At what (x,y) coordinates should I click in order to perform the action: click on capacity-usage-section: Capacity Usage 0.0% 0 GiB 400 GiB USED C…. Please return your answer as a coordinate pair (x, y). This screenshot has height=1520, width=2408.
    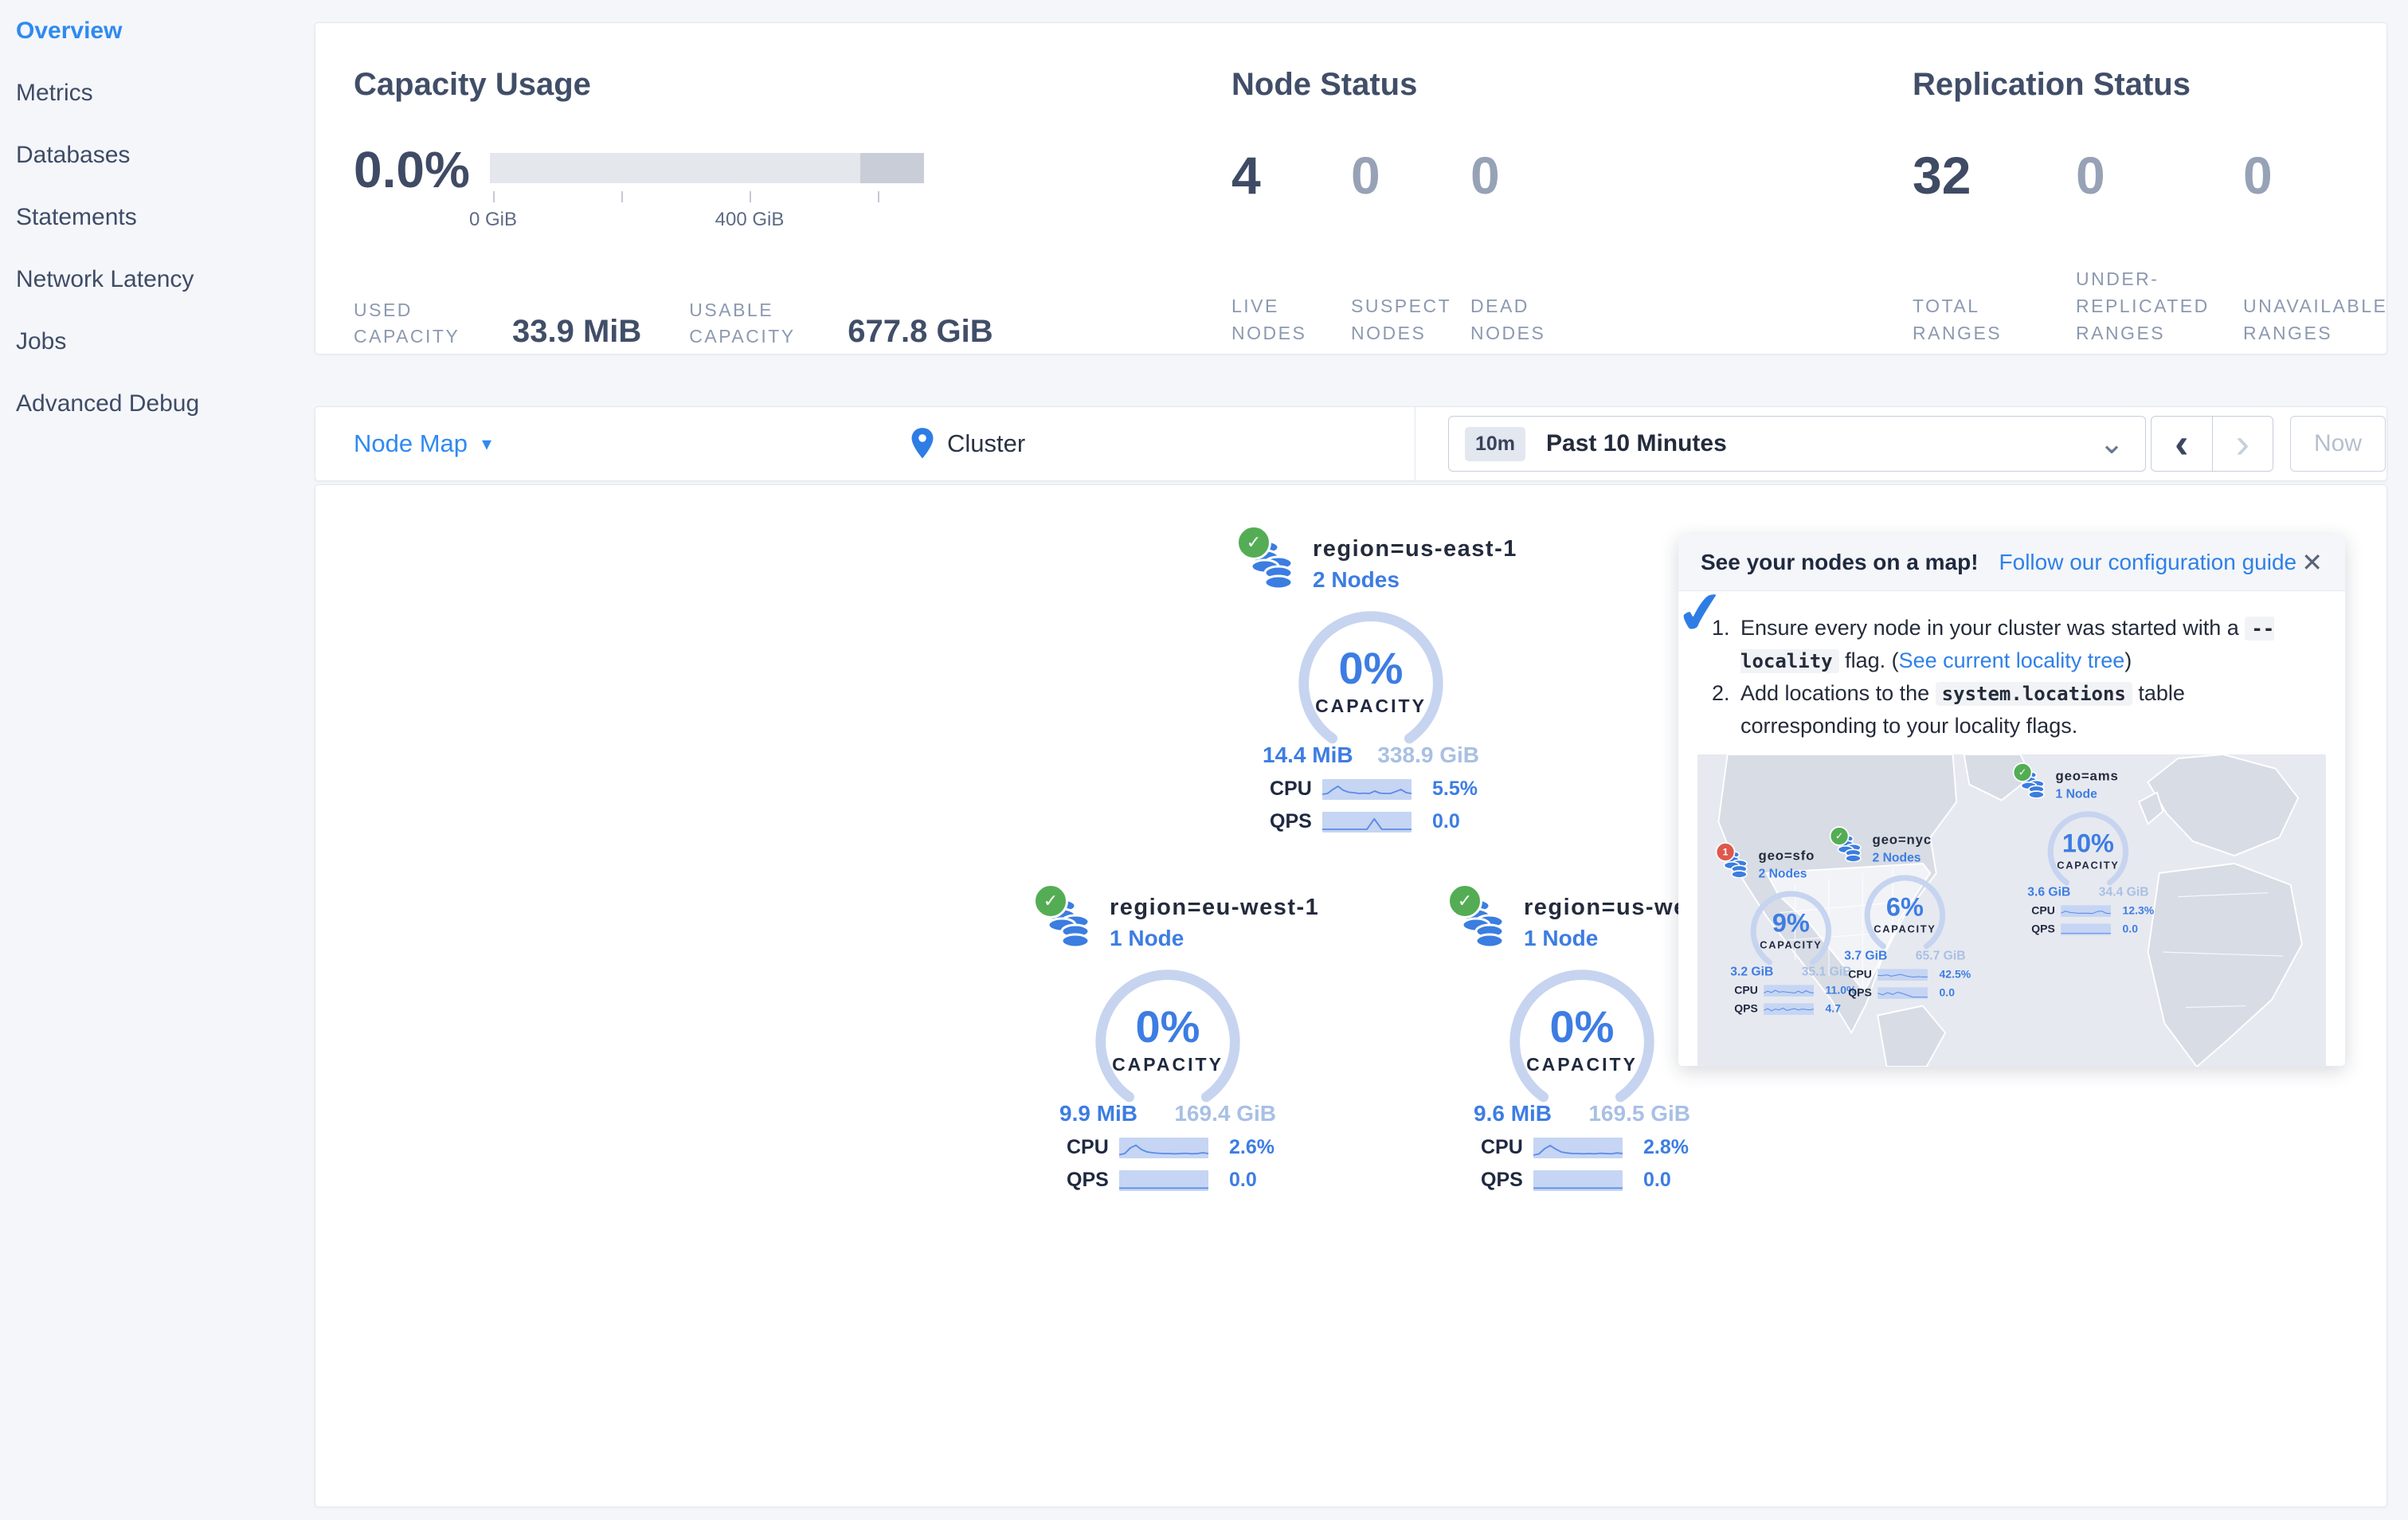
    Looking at the image, I should click on (776, 208).